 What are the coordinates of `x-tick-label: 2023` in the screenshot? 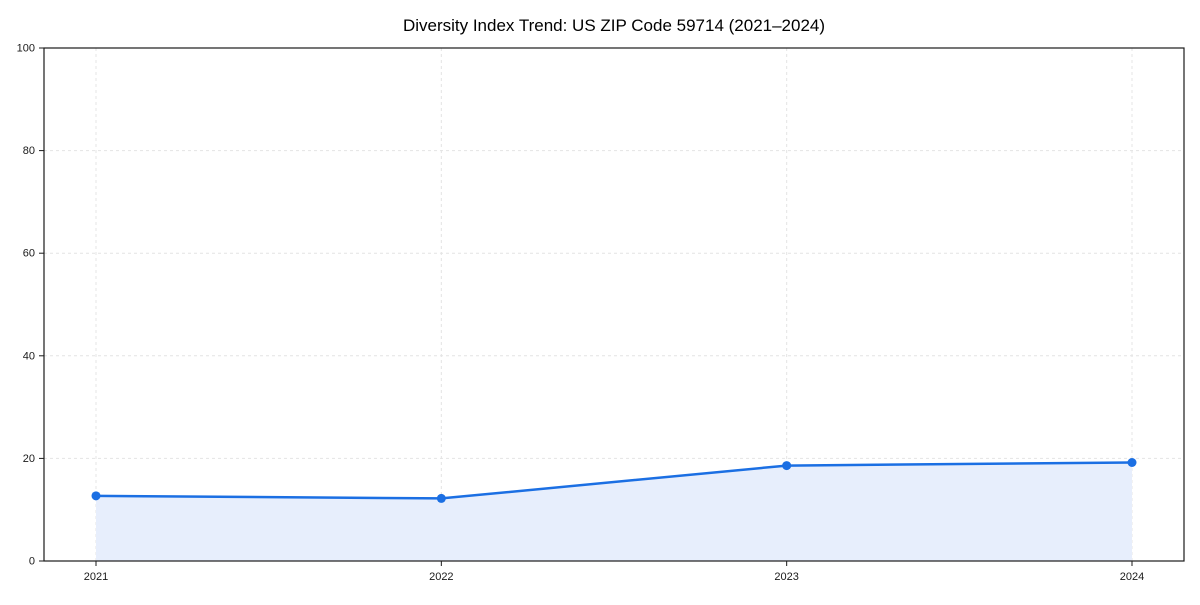 It's located at (786, 577).